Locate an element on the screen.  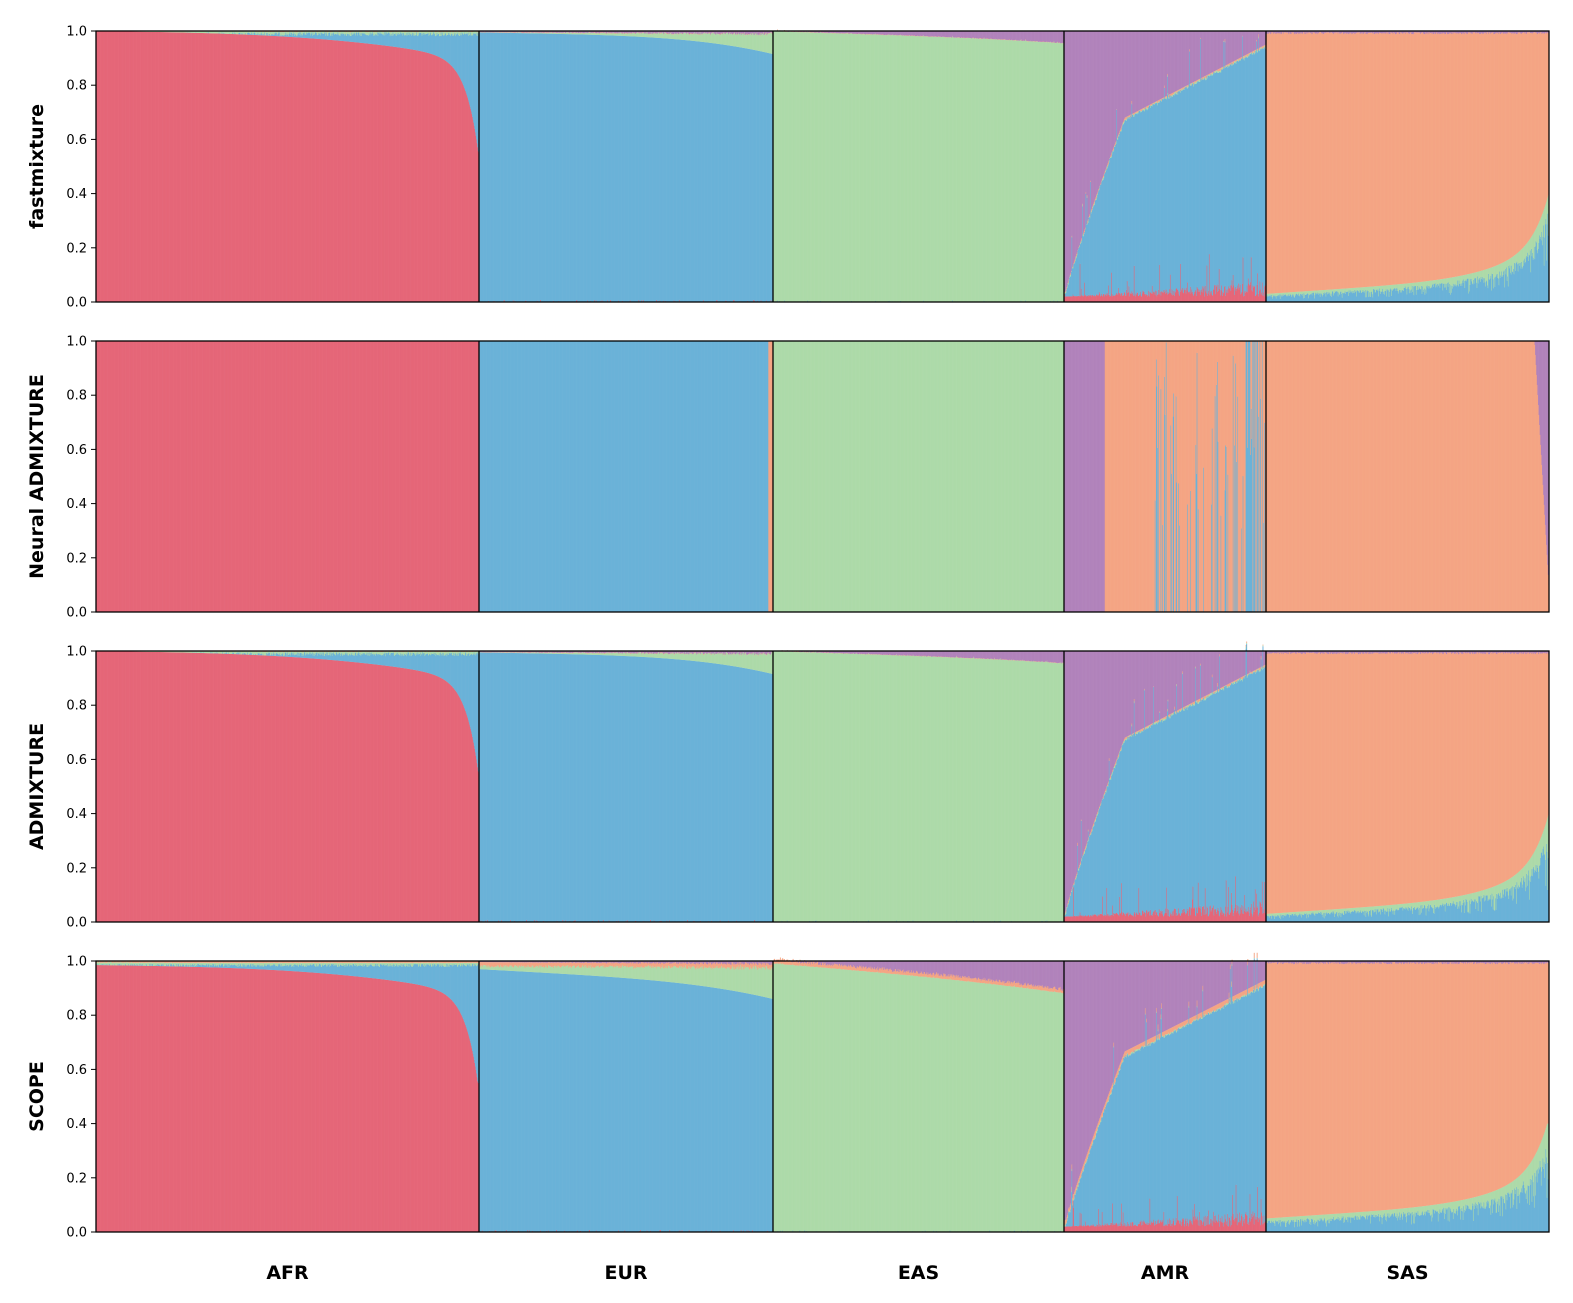
bars-eur is located at coordinates (626, 166).